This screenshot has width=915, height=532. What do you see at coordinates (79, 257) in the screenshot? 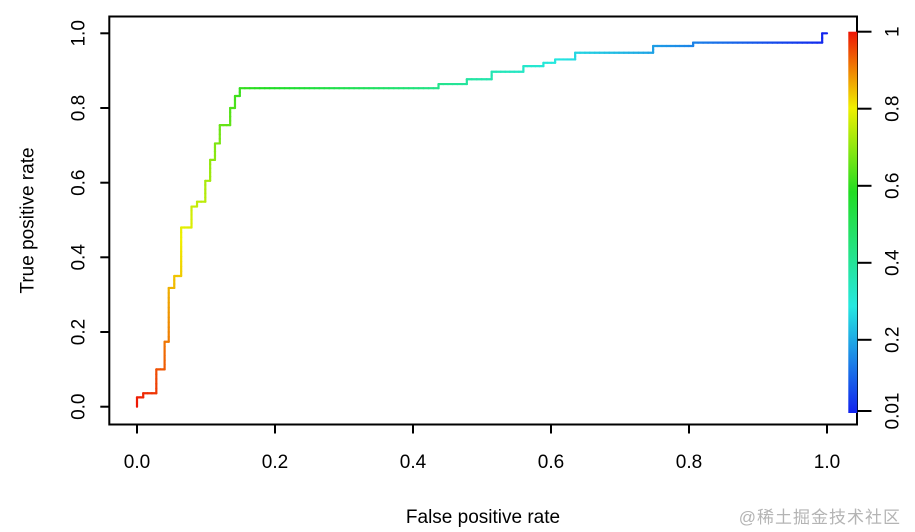
I see `y-tick-label: 0.4` at bounding box center [79, 257].